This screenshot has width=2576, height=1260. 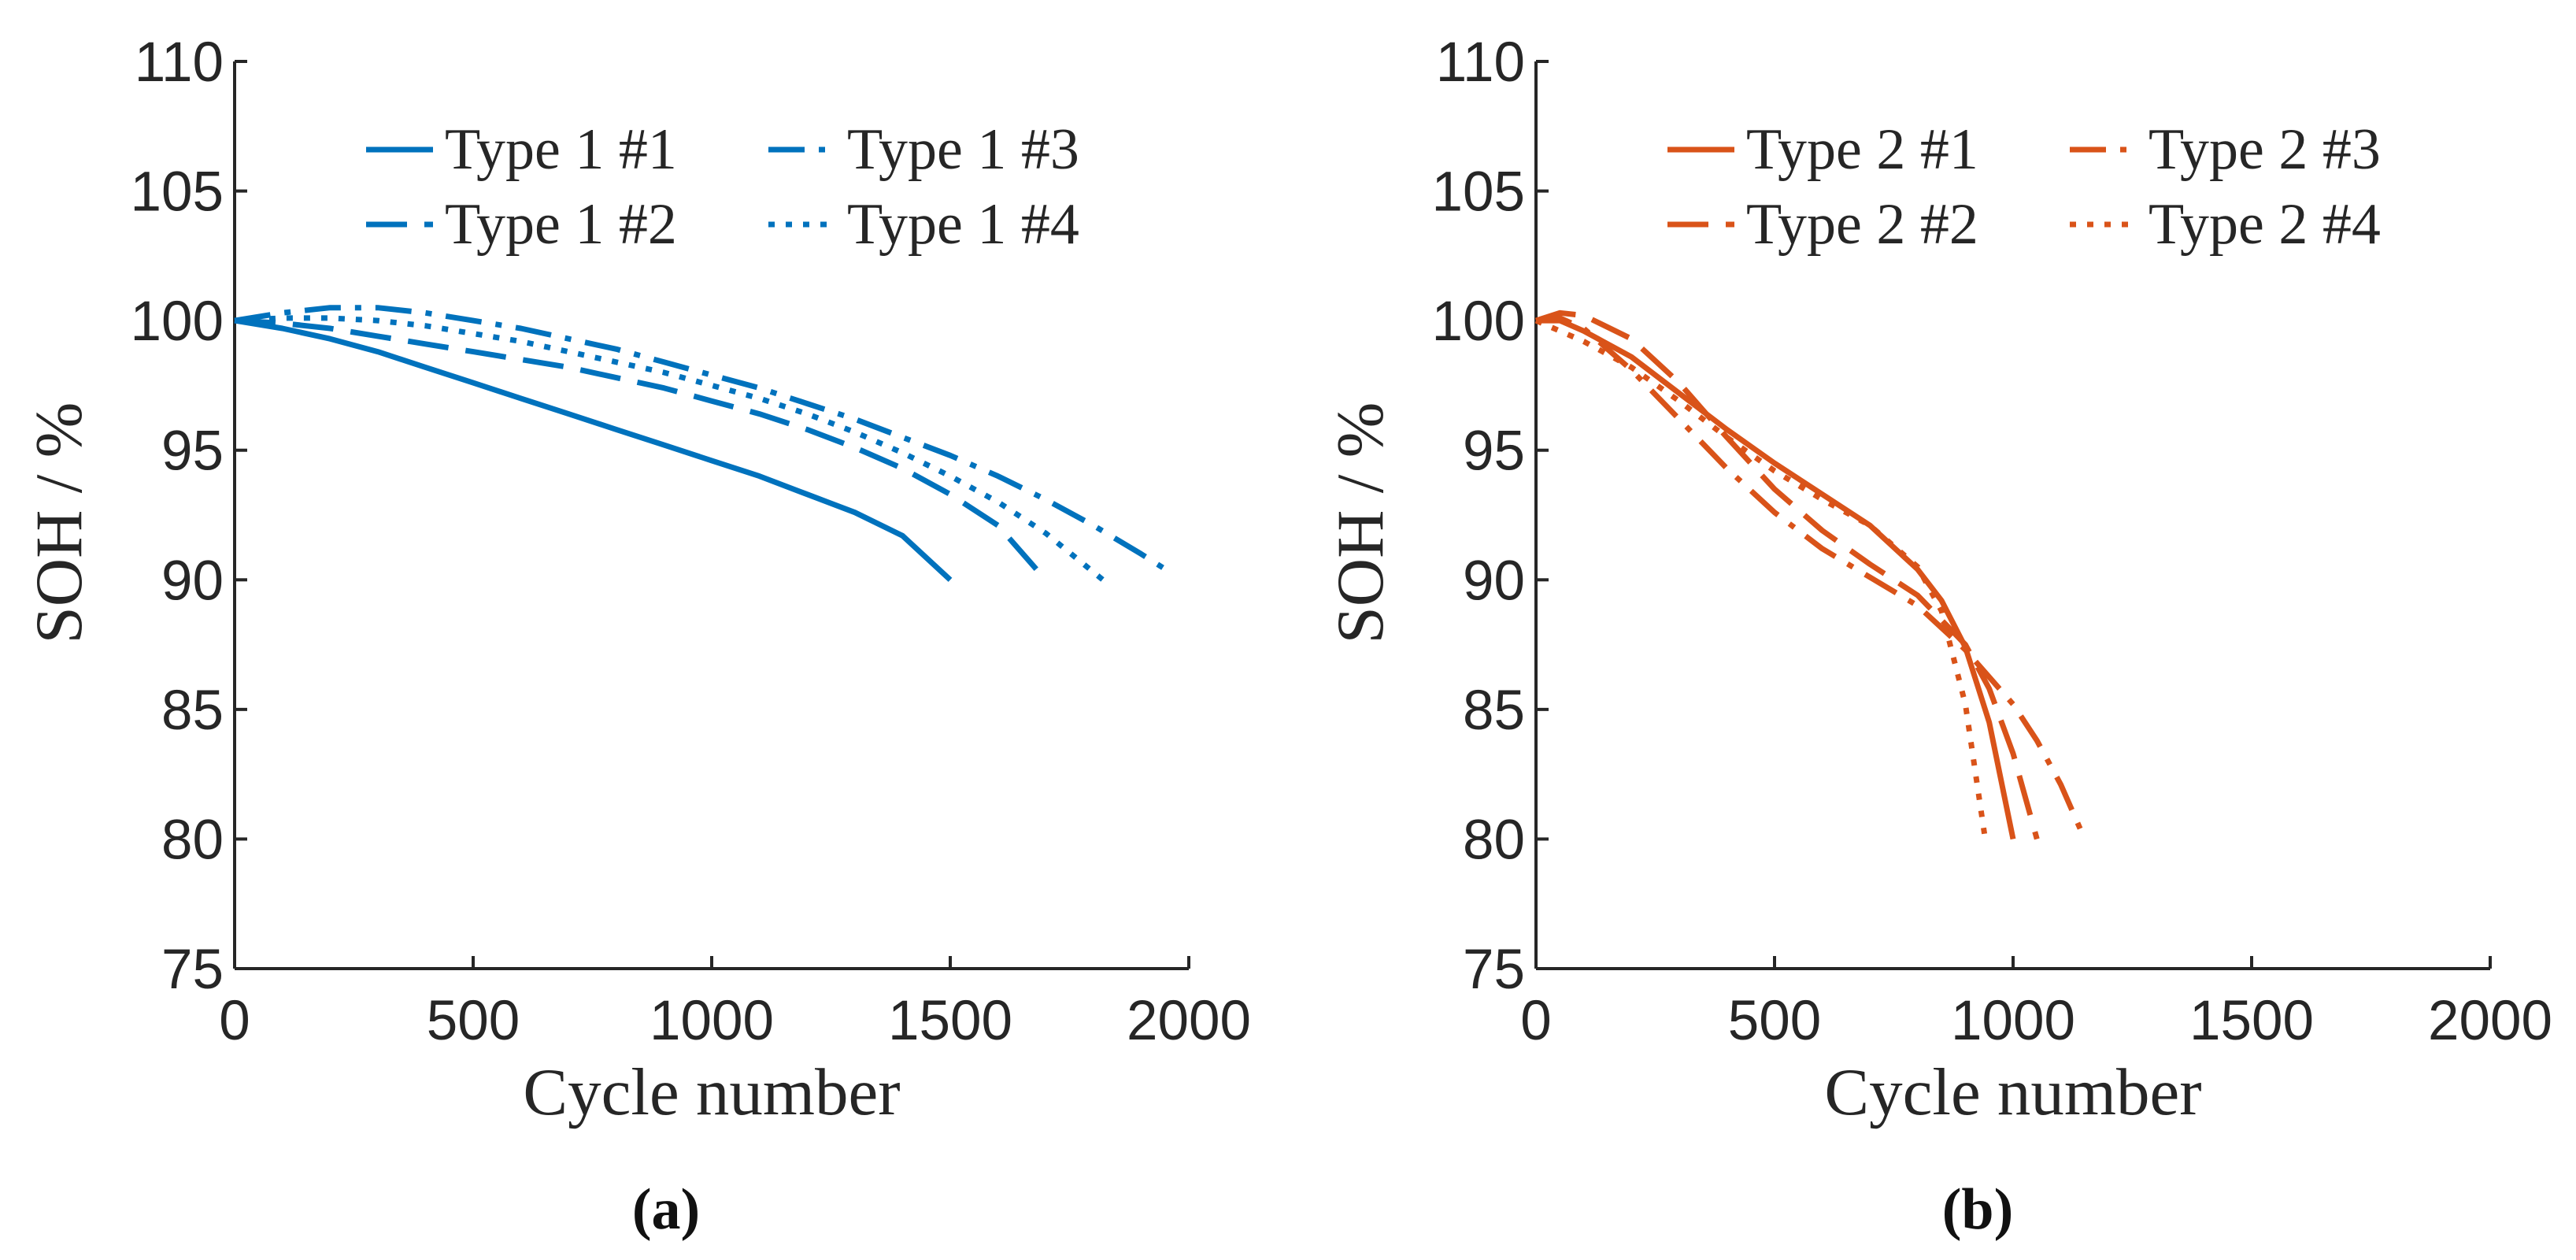 What do you see at coordinates (1360, 523) in the screenshot?
I see `y-axis-title-b: SOH / %` at bounding box center [1360, 523].